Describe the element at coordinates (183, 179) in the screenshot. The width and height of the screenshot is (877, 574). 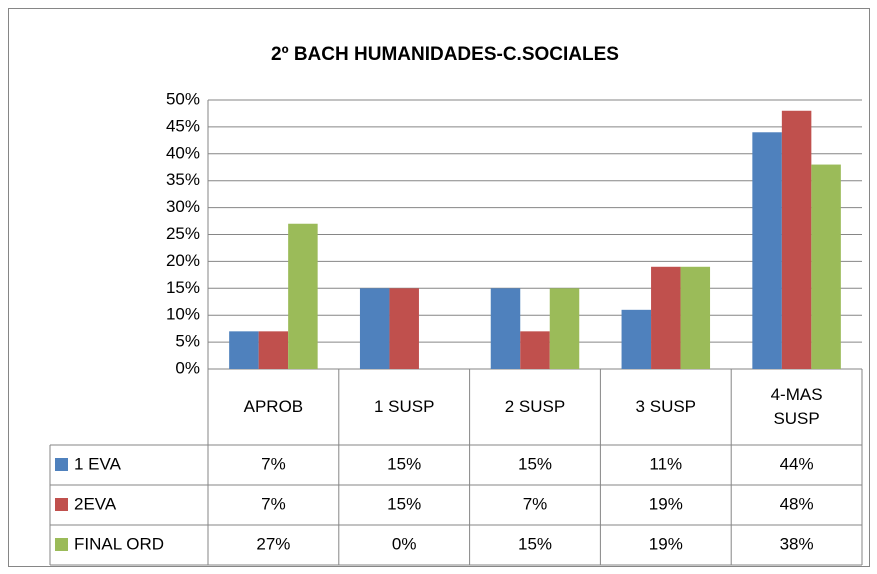
I see `y-tick-label: 35%` at that location.